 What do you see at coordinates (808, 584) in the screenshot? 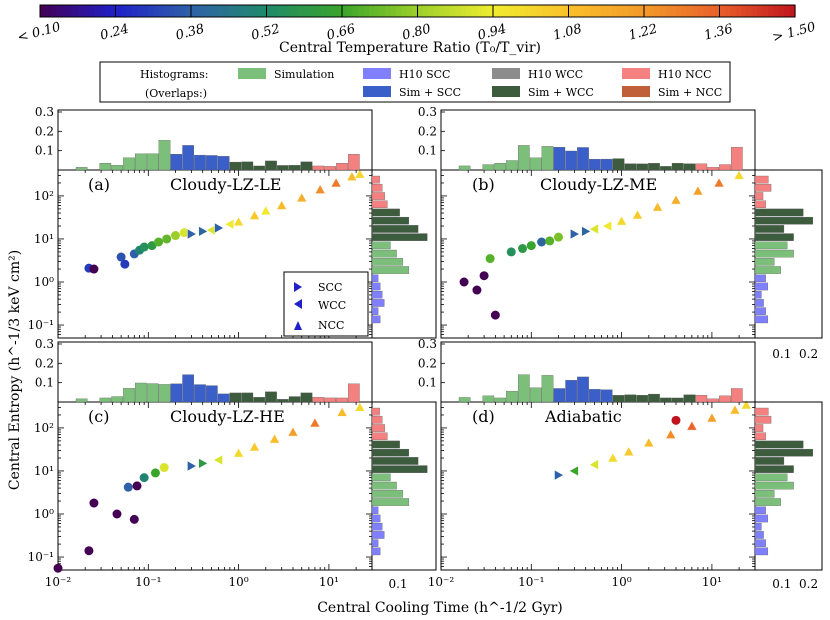
I see `side-hist-tick-label: 0.2` at bounding box center [808, 584].